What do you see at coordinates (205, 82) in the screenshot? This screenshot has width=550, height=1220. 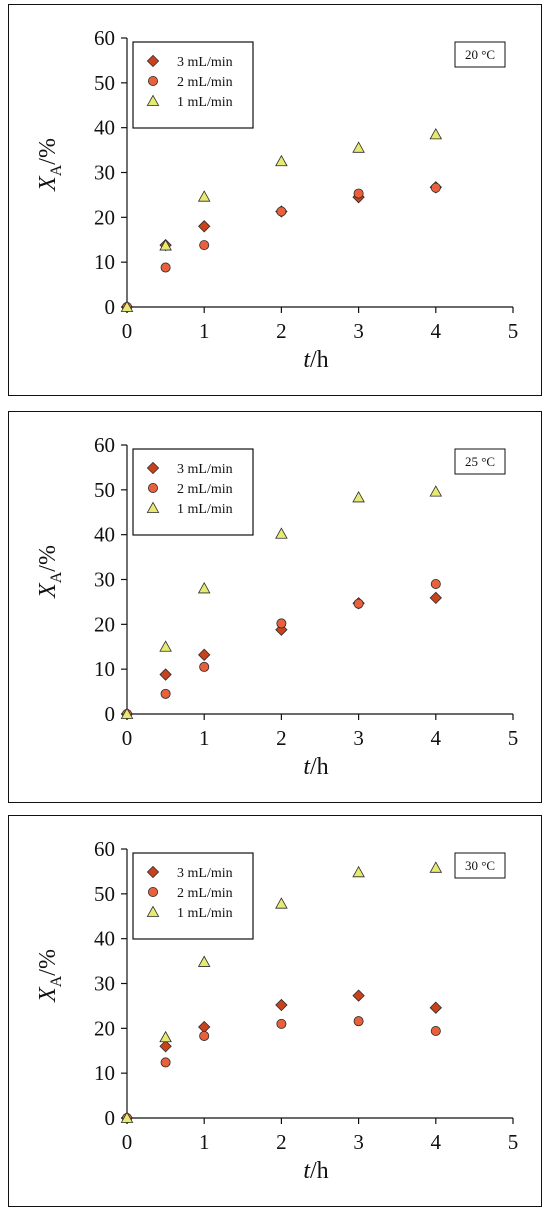 I see `legend-label: 2 mL/min` at bounding box center [205, 82].